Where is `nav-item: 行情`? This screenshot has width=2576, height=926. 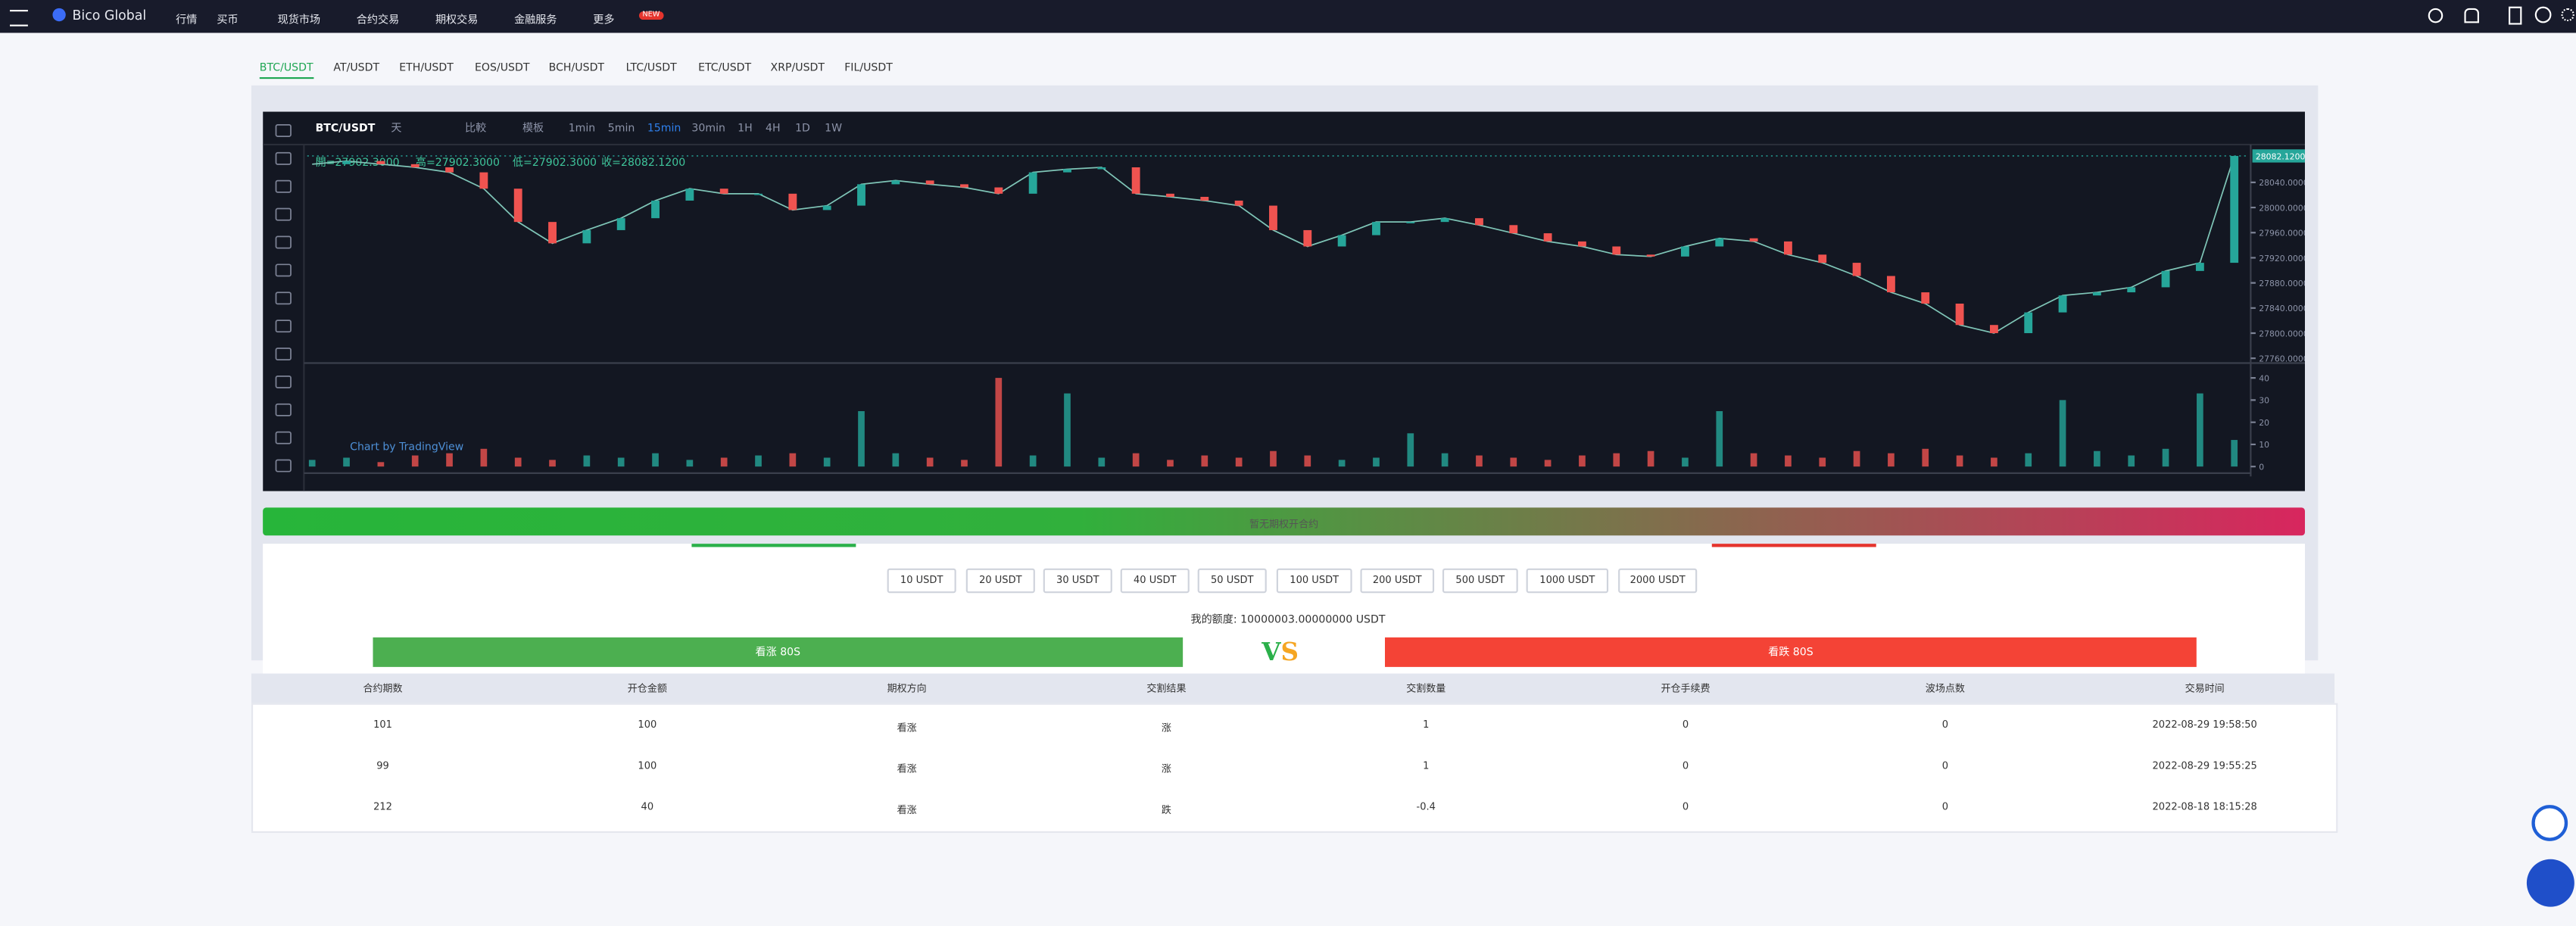 nav-item: 行情 is located at coordinates (187, 20).